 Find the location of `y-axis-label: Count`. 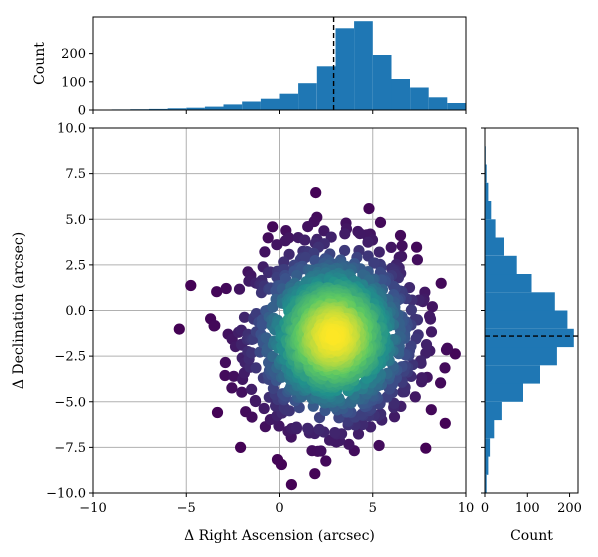

y-axis-label: Count is located at coordinates (40, 63).